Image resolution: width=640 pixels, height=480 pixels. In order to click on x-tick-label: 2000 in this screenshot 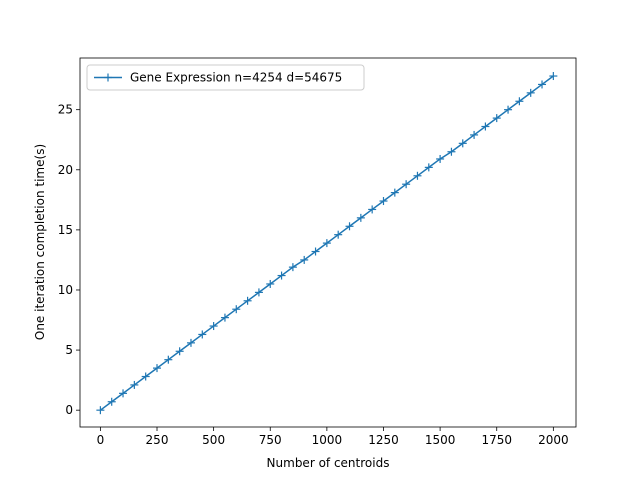, I will do `click(553, 440)`.